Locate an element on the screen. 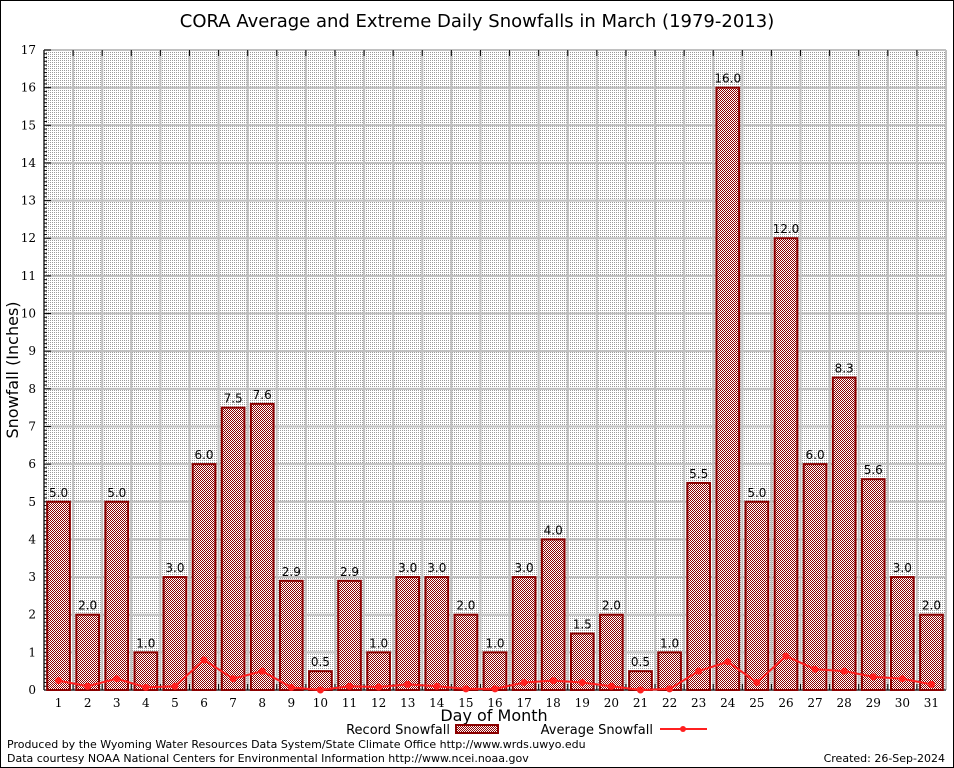 The width and height of the screenshot is (954, 768). x-tick-label: 29 is located at coordinates (873, 703).